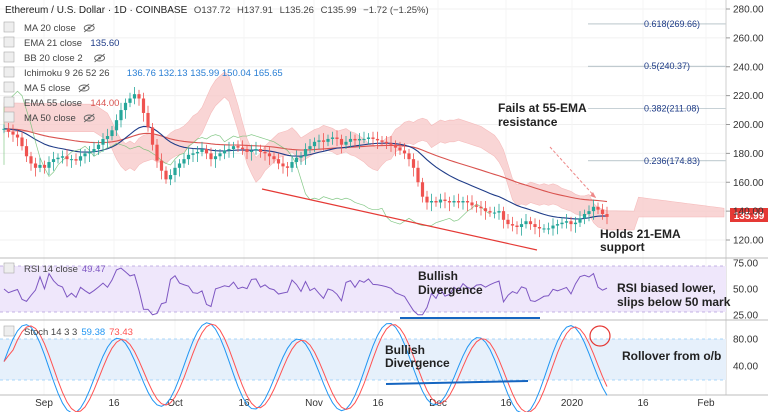 This screenshot has width=768, height=412. Describe the element at coordinates (748, 183) in the screenshot. I see `price-tick-label: 160.00` at that location.